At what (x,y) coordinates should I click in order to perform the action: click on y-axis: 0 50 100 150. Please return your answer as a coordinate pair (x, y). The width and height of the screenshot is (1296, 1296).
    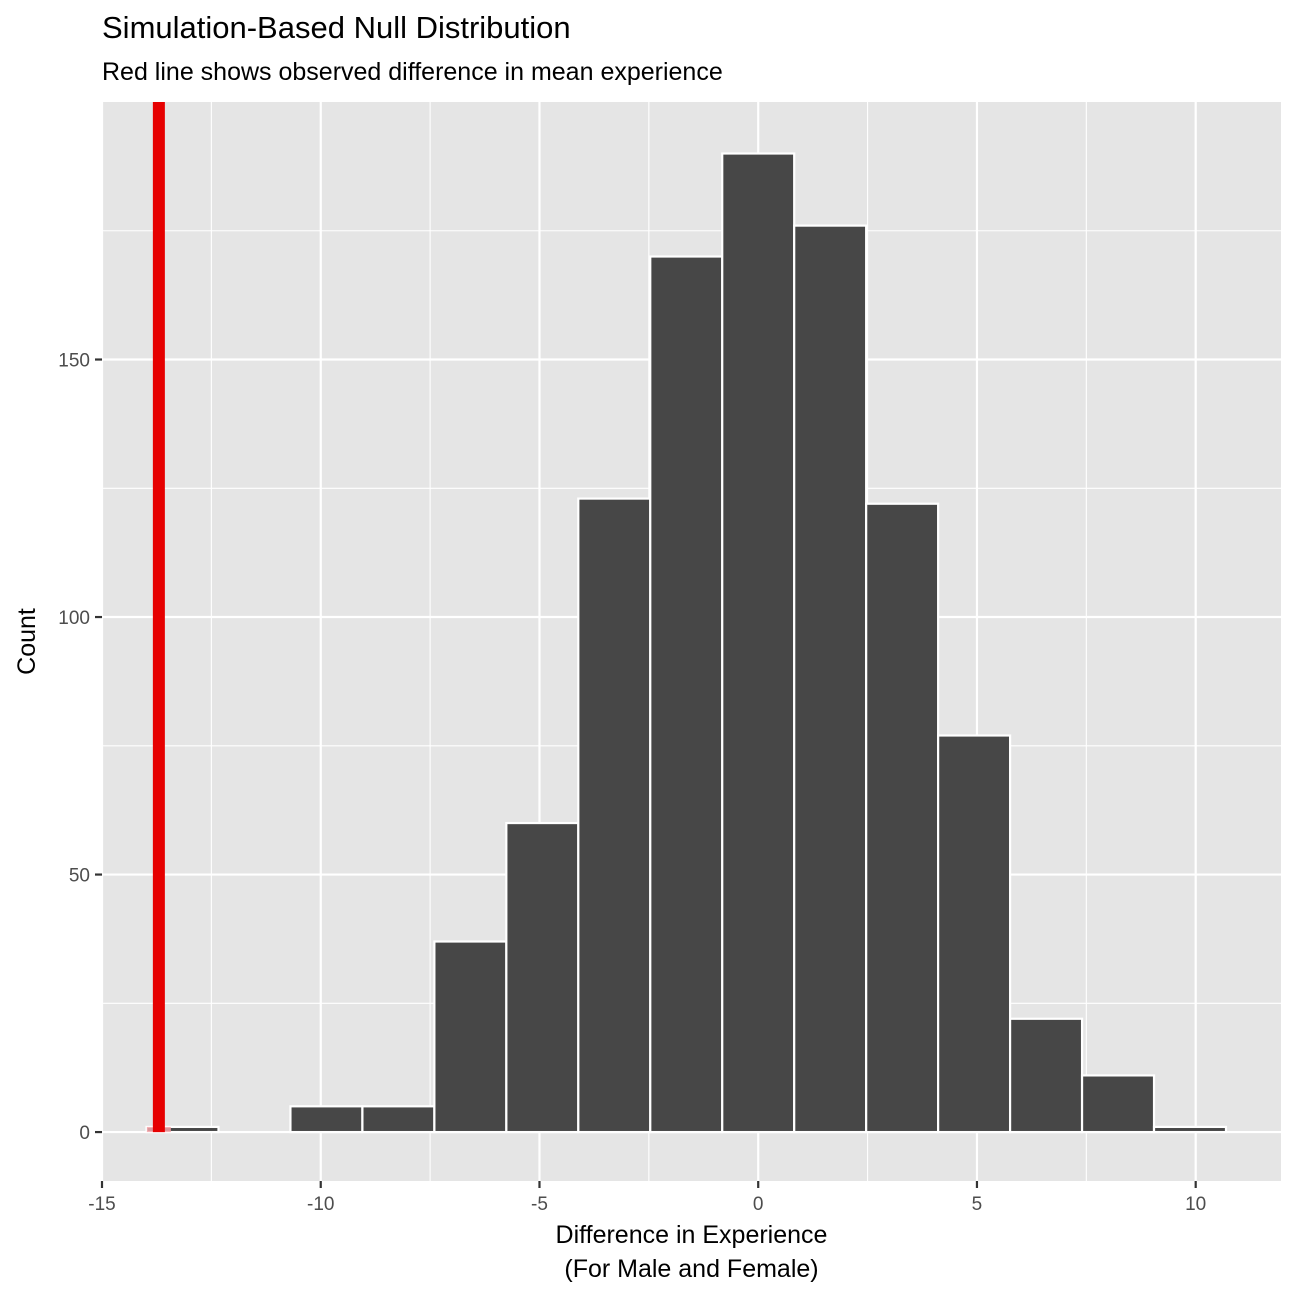
    Looking at the image, I should click on (80, 747).